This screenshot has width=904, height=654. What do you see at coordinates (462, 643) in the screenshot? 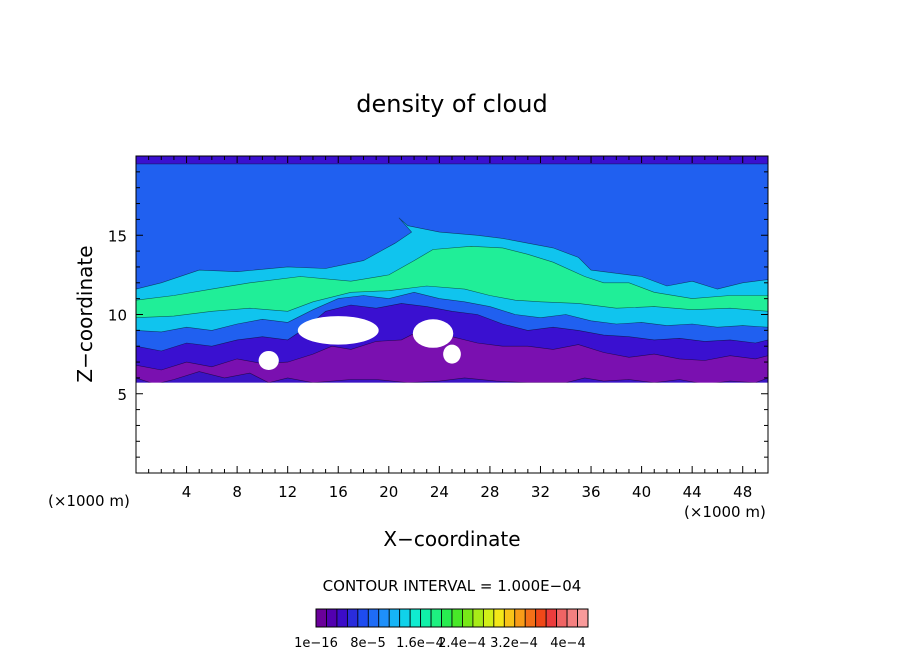
I see `colorbar-label: 2.4e−4` at bounding box center [462, 643].